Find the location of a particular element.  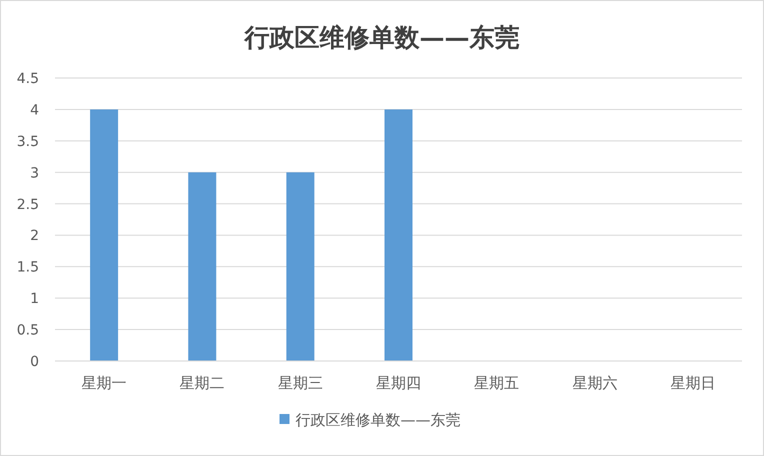

x-tick-label: 星期二 is located at coordinates (202, 383).